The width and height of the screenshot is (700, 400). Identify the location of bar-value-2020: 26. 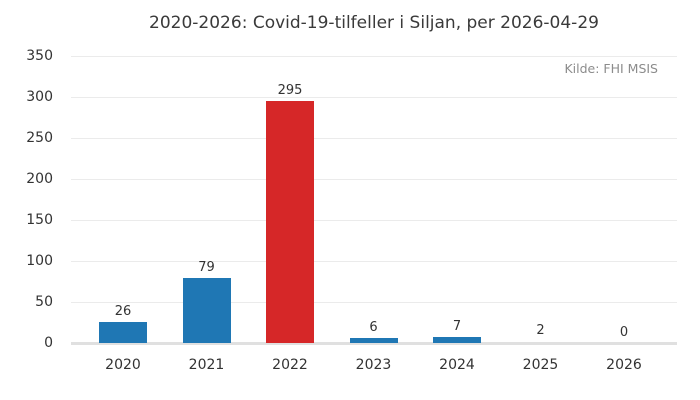
(123, 311).